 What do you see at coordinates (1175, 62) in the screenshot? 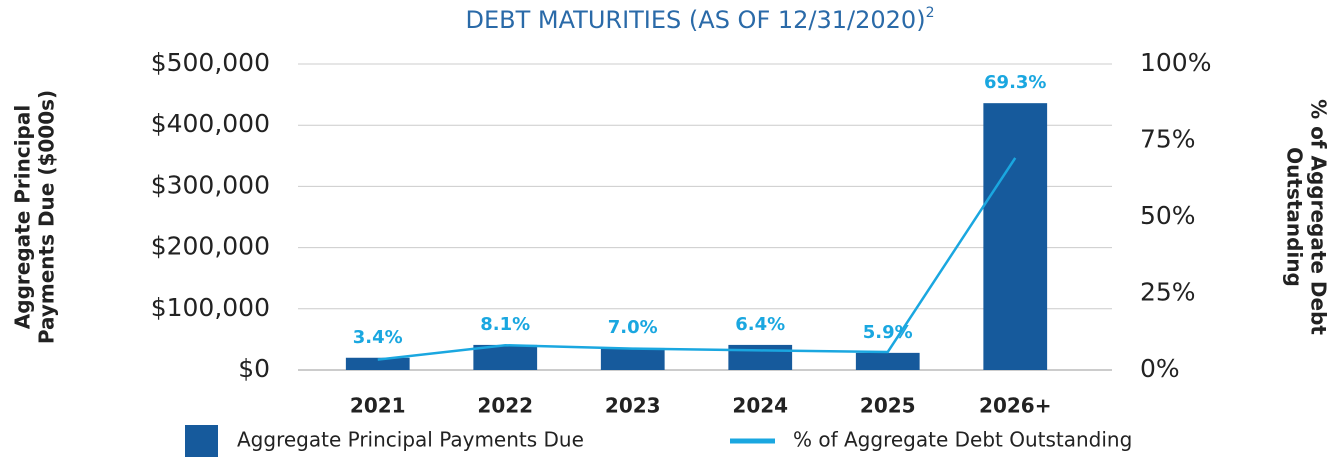
I see `y2-tick-label: 100%` at bounding box center [1175, 62].